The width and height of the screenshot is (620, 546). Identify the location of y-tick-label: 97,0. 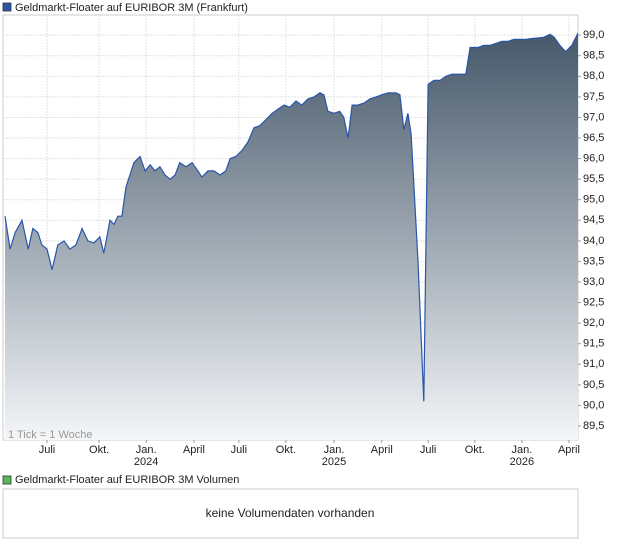
(593, 117).